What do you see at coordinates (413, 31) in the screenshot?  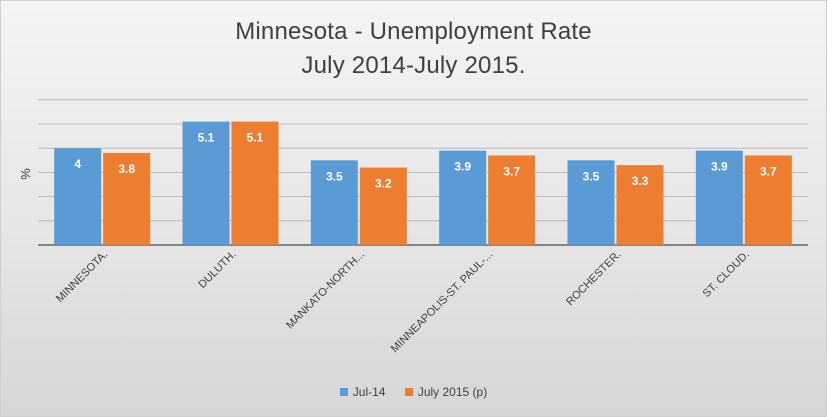 I see `chart-title: Minnesota - Unemployment Rate` at bounding box center [413, 31].